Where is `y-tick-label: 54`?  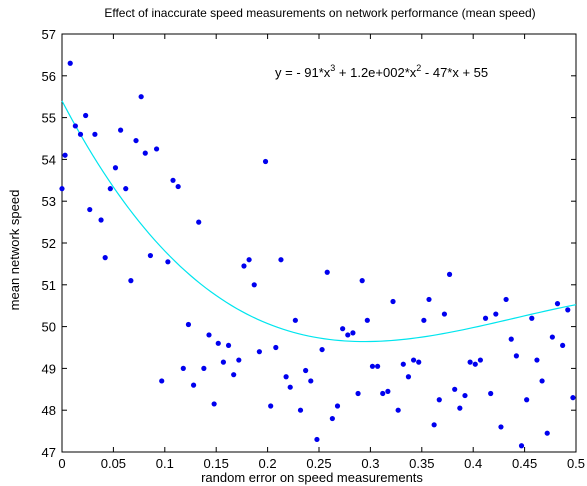
y-tick-label: 54 is located at coordinates (49, 159).